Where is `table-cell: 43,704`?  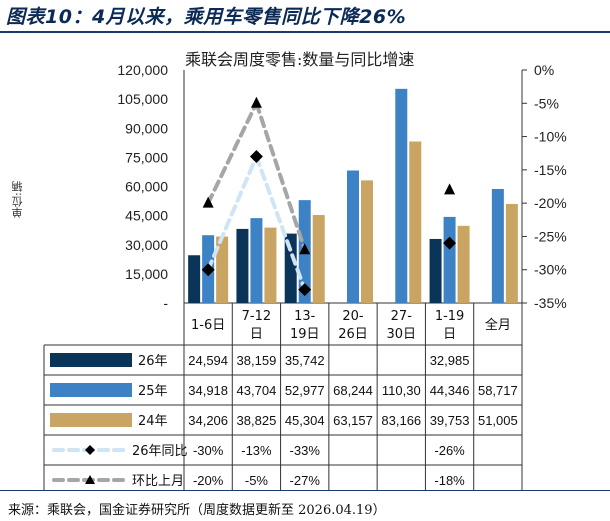 table-cell: 43,704 is located at coordinates (257, 390).